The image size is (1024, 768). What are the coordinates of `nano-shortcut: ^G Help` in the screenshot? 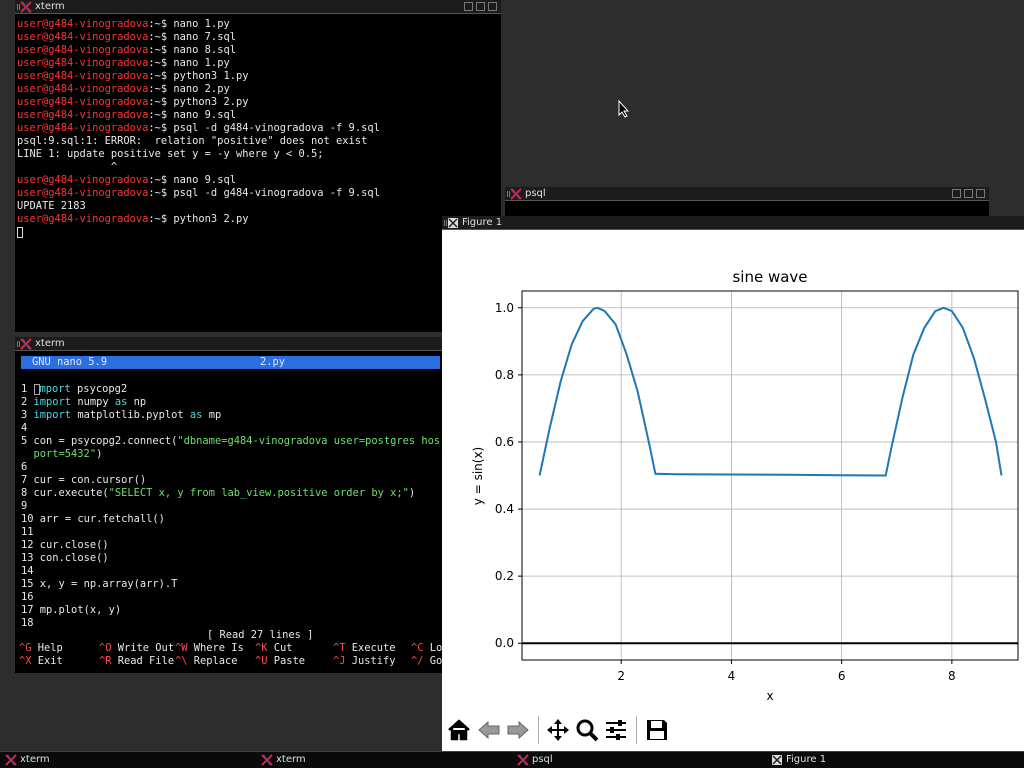 It's located at (41, 648).